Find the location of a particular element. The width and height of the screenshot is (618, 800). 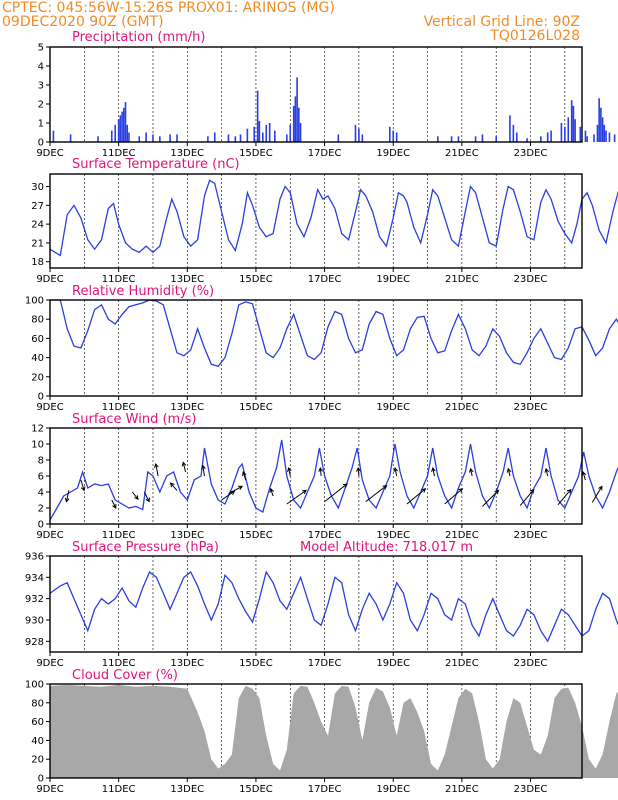

wind-y-tick-label: 6 is located at coordinates (41, 477).